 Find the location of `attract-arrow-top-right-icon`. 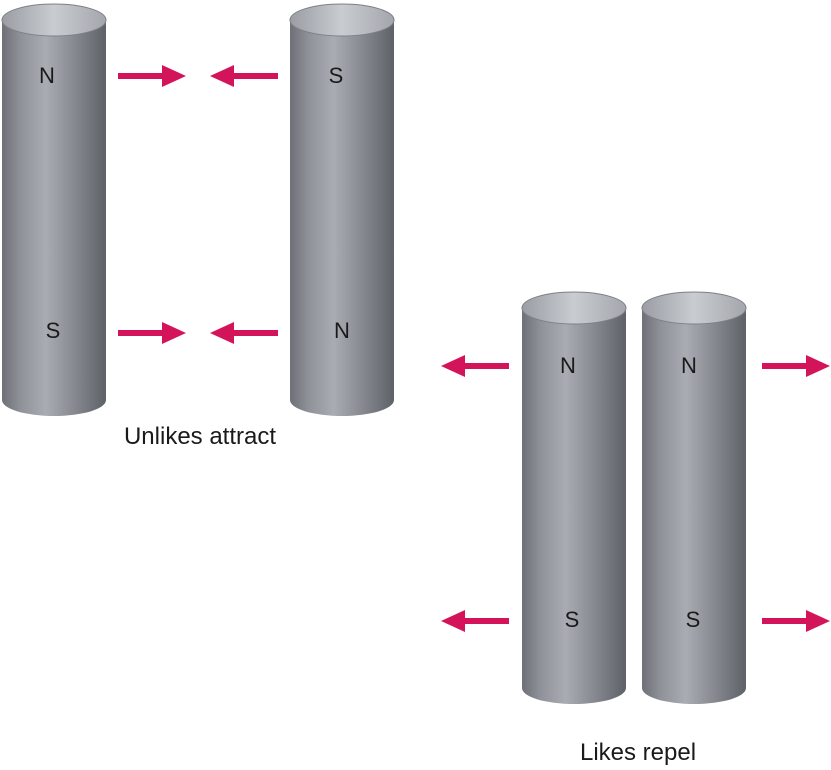

attract-arrow-top-right-icon is located at coordinates (152, 76).